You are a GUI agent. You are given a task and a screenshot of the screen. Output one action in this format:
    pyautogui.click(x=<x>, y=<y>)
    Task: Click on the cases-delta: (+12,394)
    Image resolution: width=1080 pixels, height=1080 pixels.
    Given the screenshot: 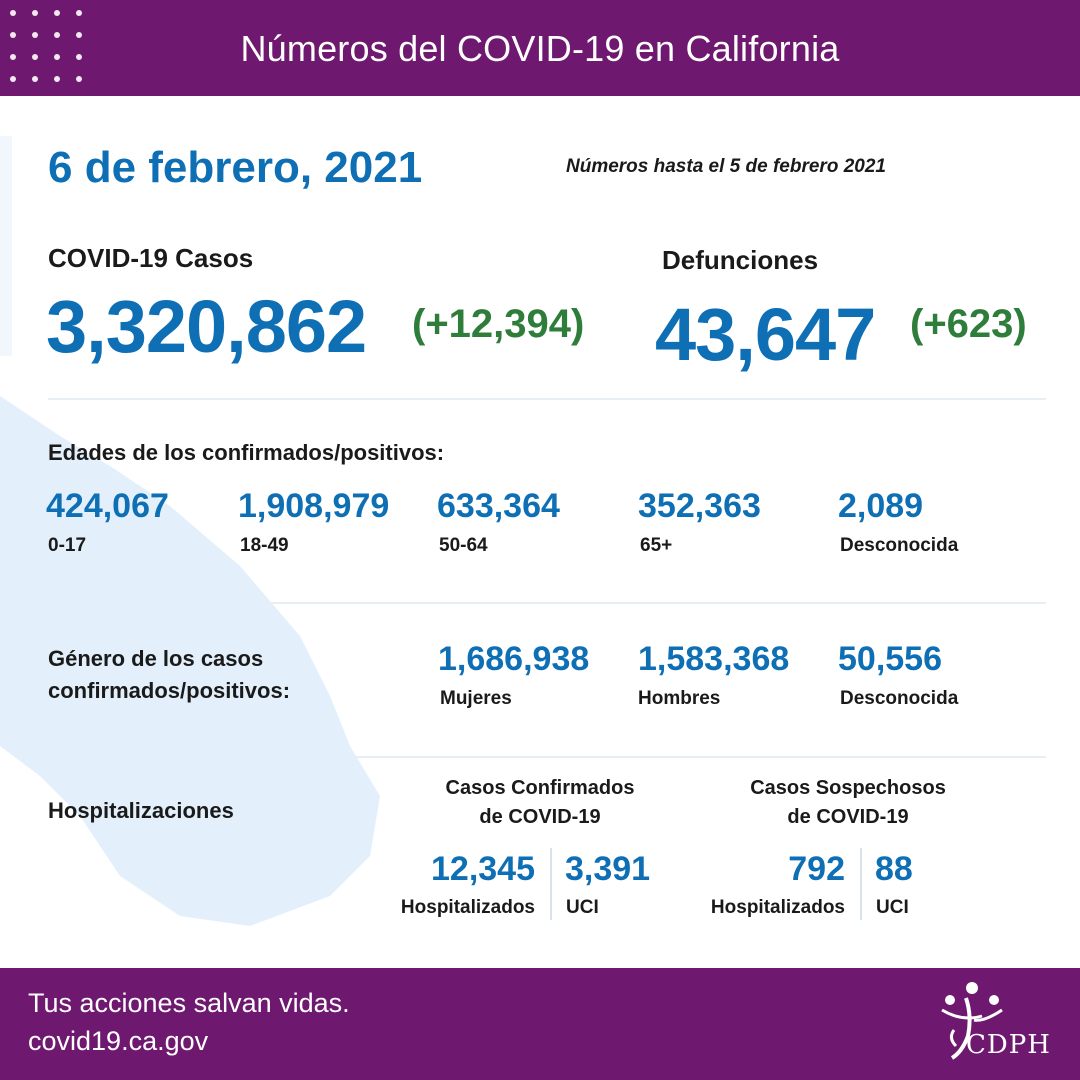 What is the action you would take?
    pyautogui.click(x=498, y=324)
    